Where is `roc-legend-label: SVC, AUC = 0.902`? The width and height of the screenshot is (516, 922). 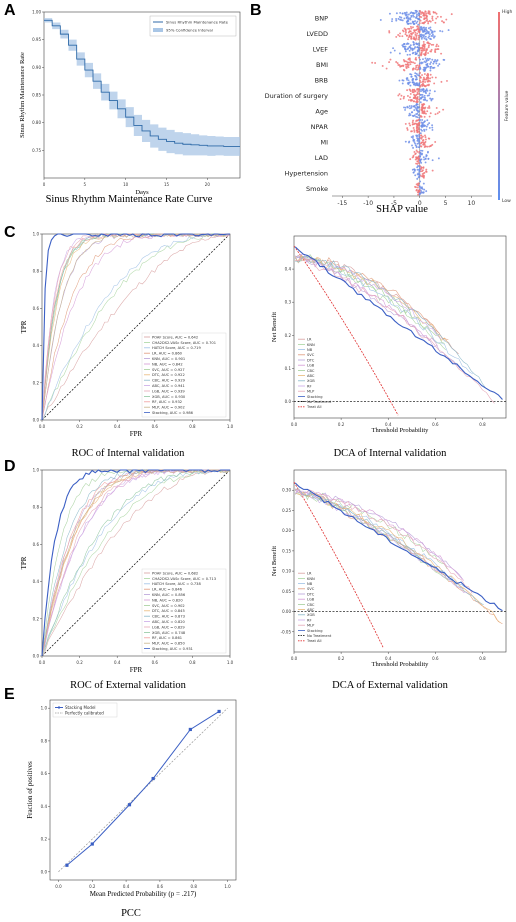
roc-legend-label: SVC, AUC = 0.902 is located at coordinates (168, 606).